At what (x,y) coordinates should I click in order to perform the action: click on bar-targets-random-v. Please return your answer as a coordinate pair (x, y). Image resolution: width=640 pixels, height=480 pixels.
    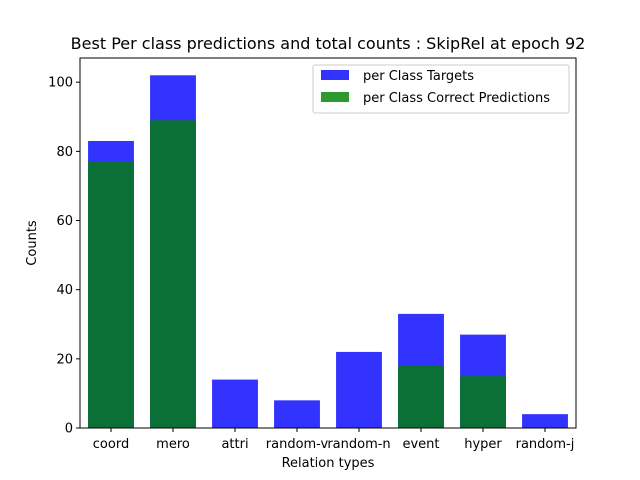
    Looking at the image, I should click on (297, 414).